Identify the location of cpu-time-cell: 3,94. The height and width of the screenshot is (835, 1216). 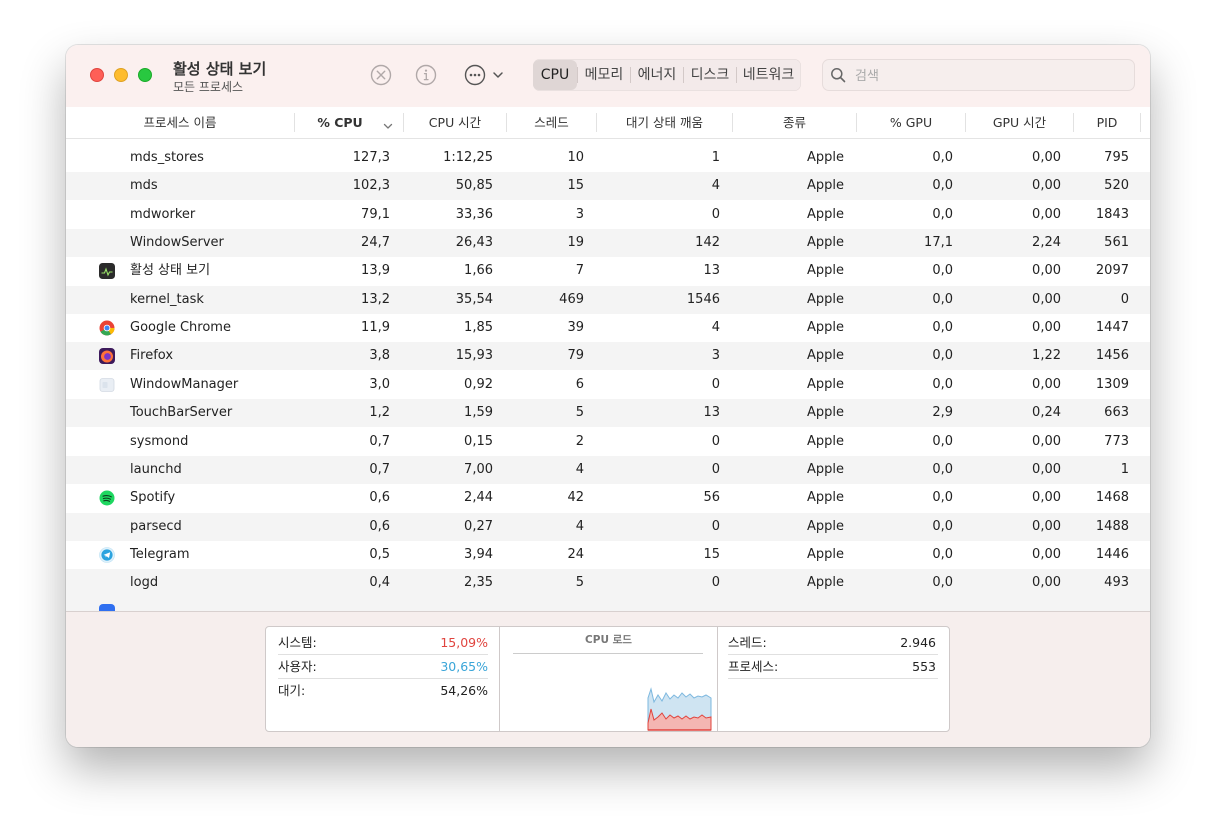
(478, 554).